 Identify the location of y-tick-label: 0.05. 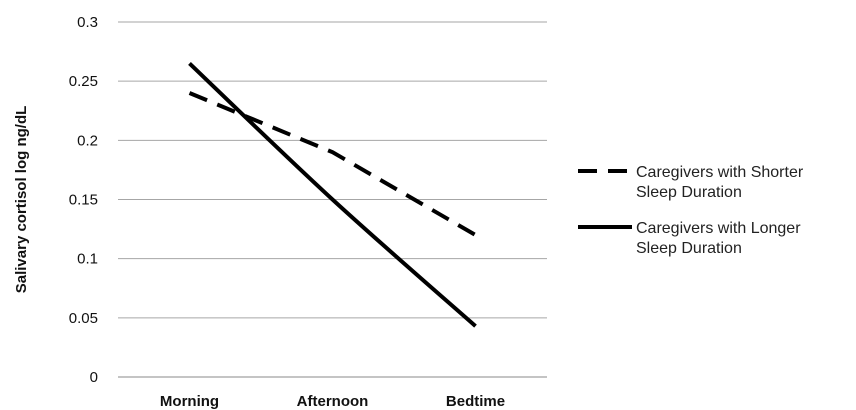
(83, 318).